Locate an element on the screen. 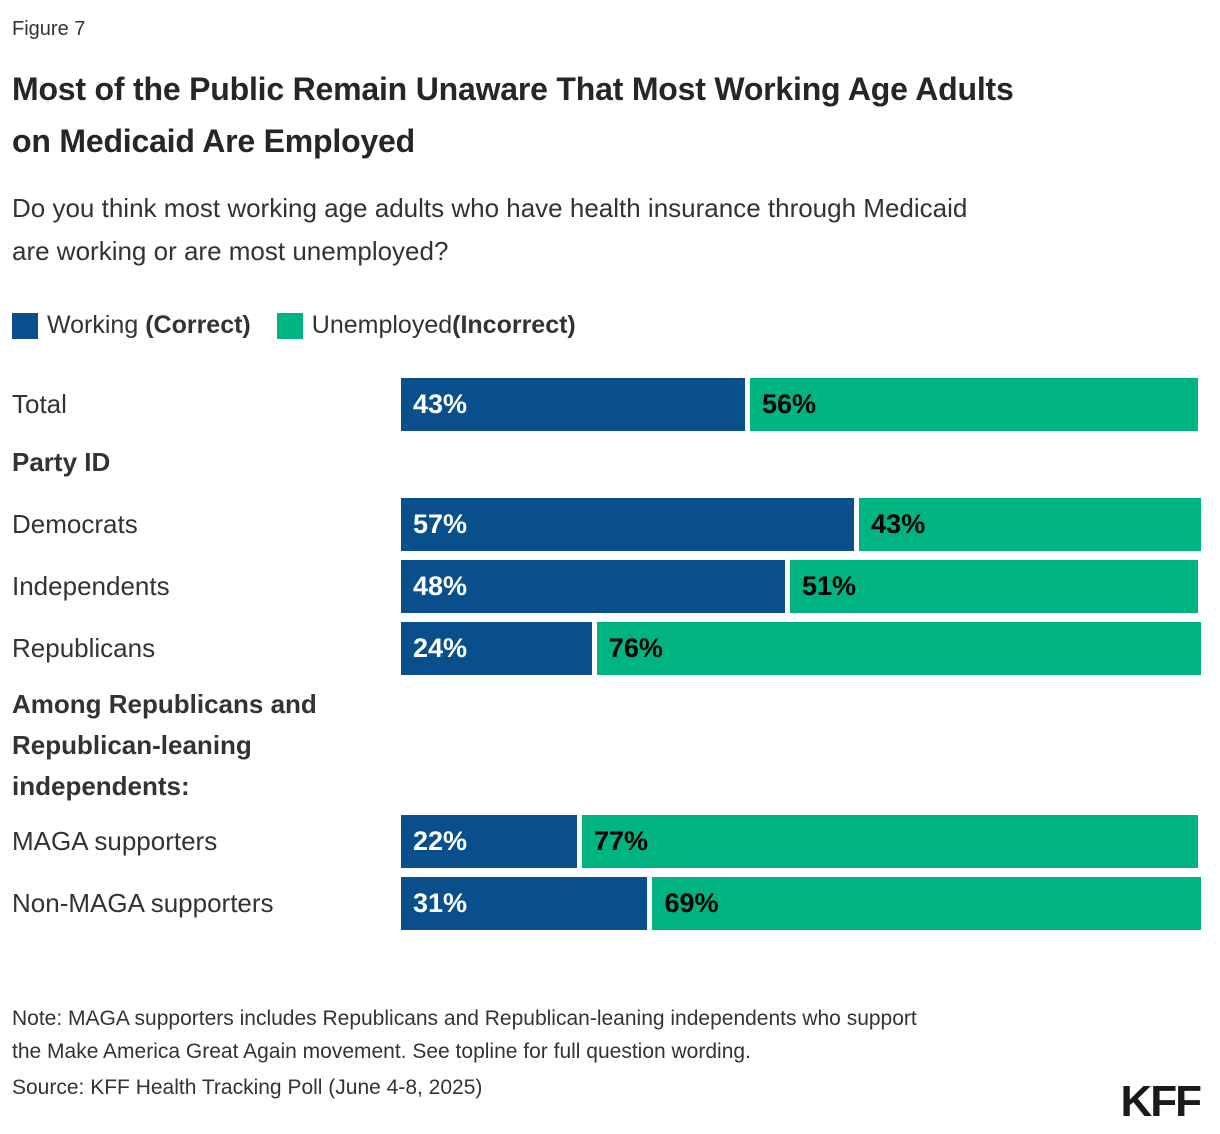 The height and width of the screenshot is (1134, 1220). bar-segment-unemployed: 51% is located at coordinates (994, 586).